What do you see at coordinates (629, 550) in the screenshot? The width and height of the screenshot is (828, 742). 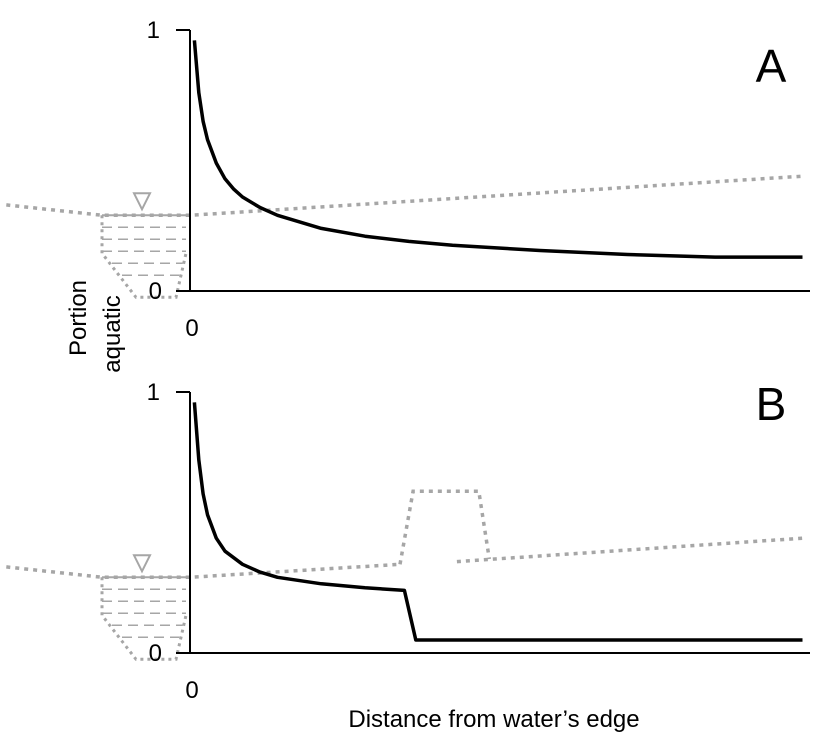 I see `panel-b-ground-profile-right` at bounding box center [629, 550].